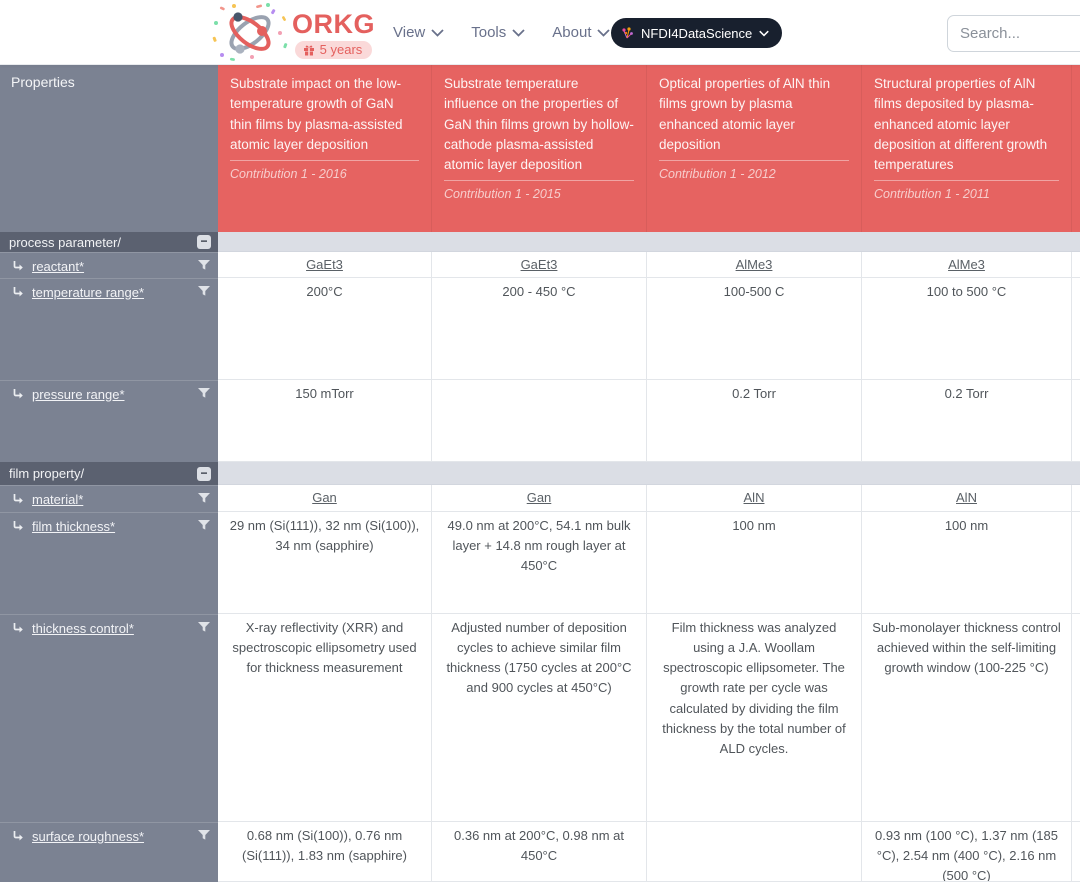 The height and width of the screenshot is (882, 1080). What do you see at coordinates (324, 172) in the screenshot?
I see `contribution-link: Contribution 1 - 2016` at bounding box center [324, 172].